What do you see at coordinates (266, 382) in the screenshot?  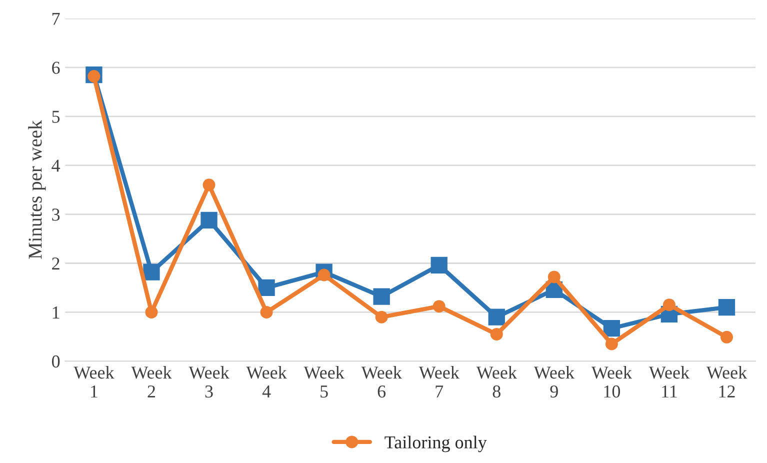 I see `x-tick-label: Week 4` at bounding box center [266, 382].